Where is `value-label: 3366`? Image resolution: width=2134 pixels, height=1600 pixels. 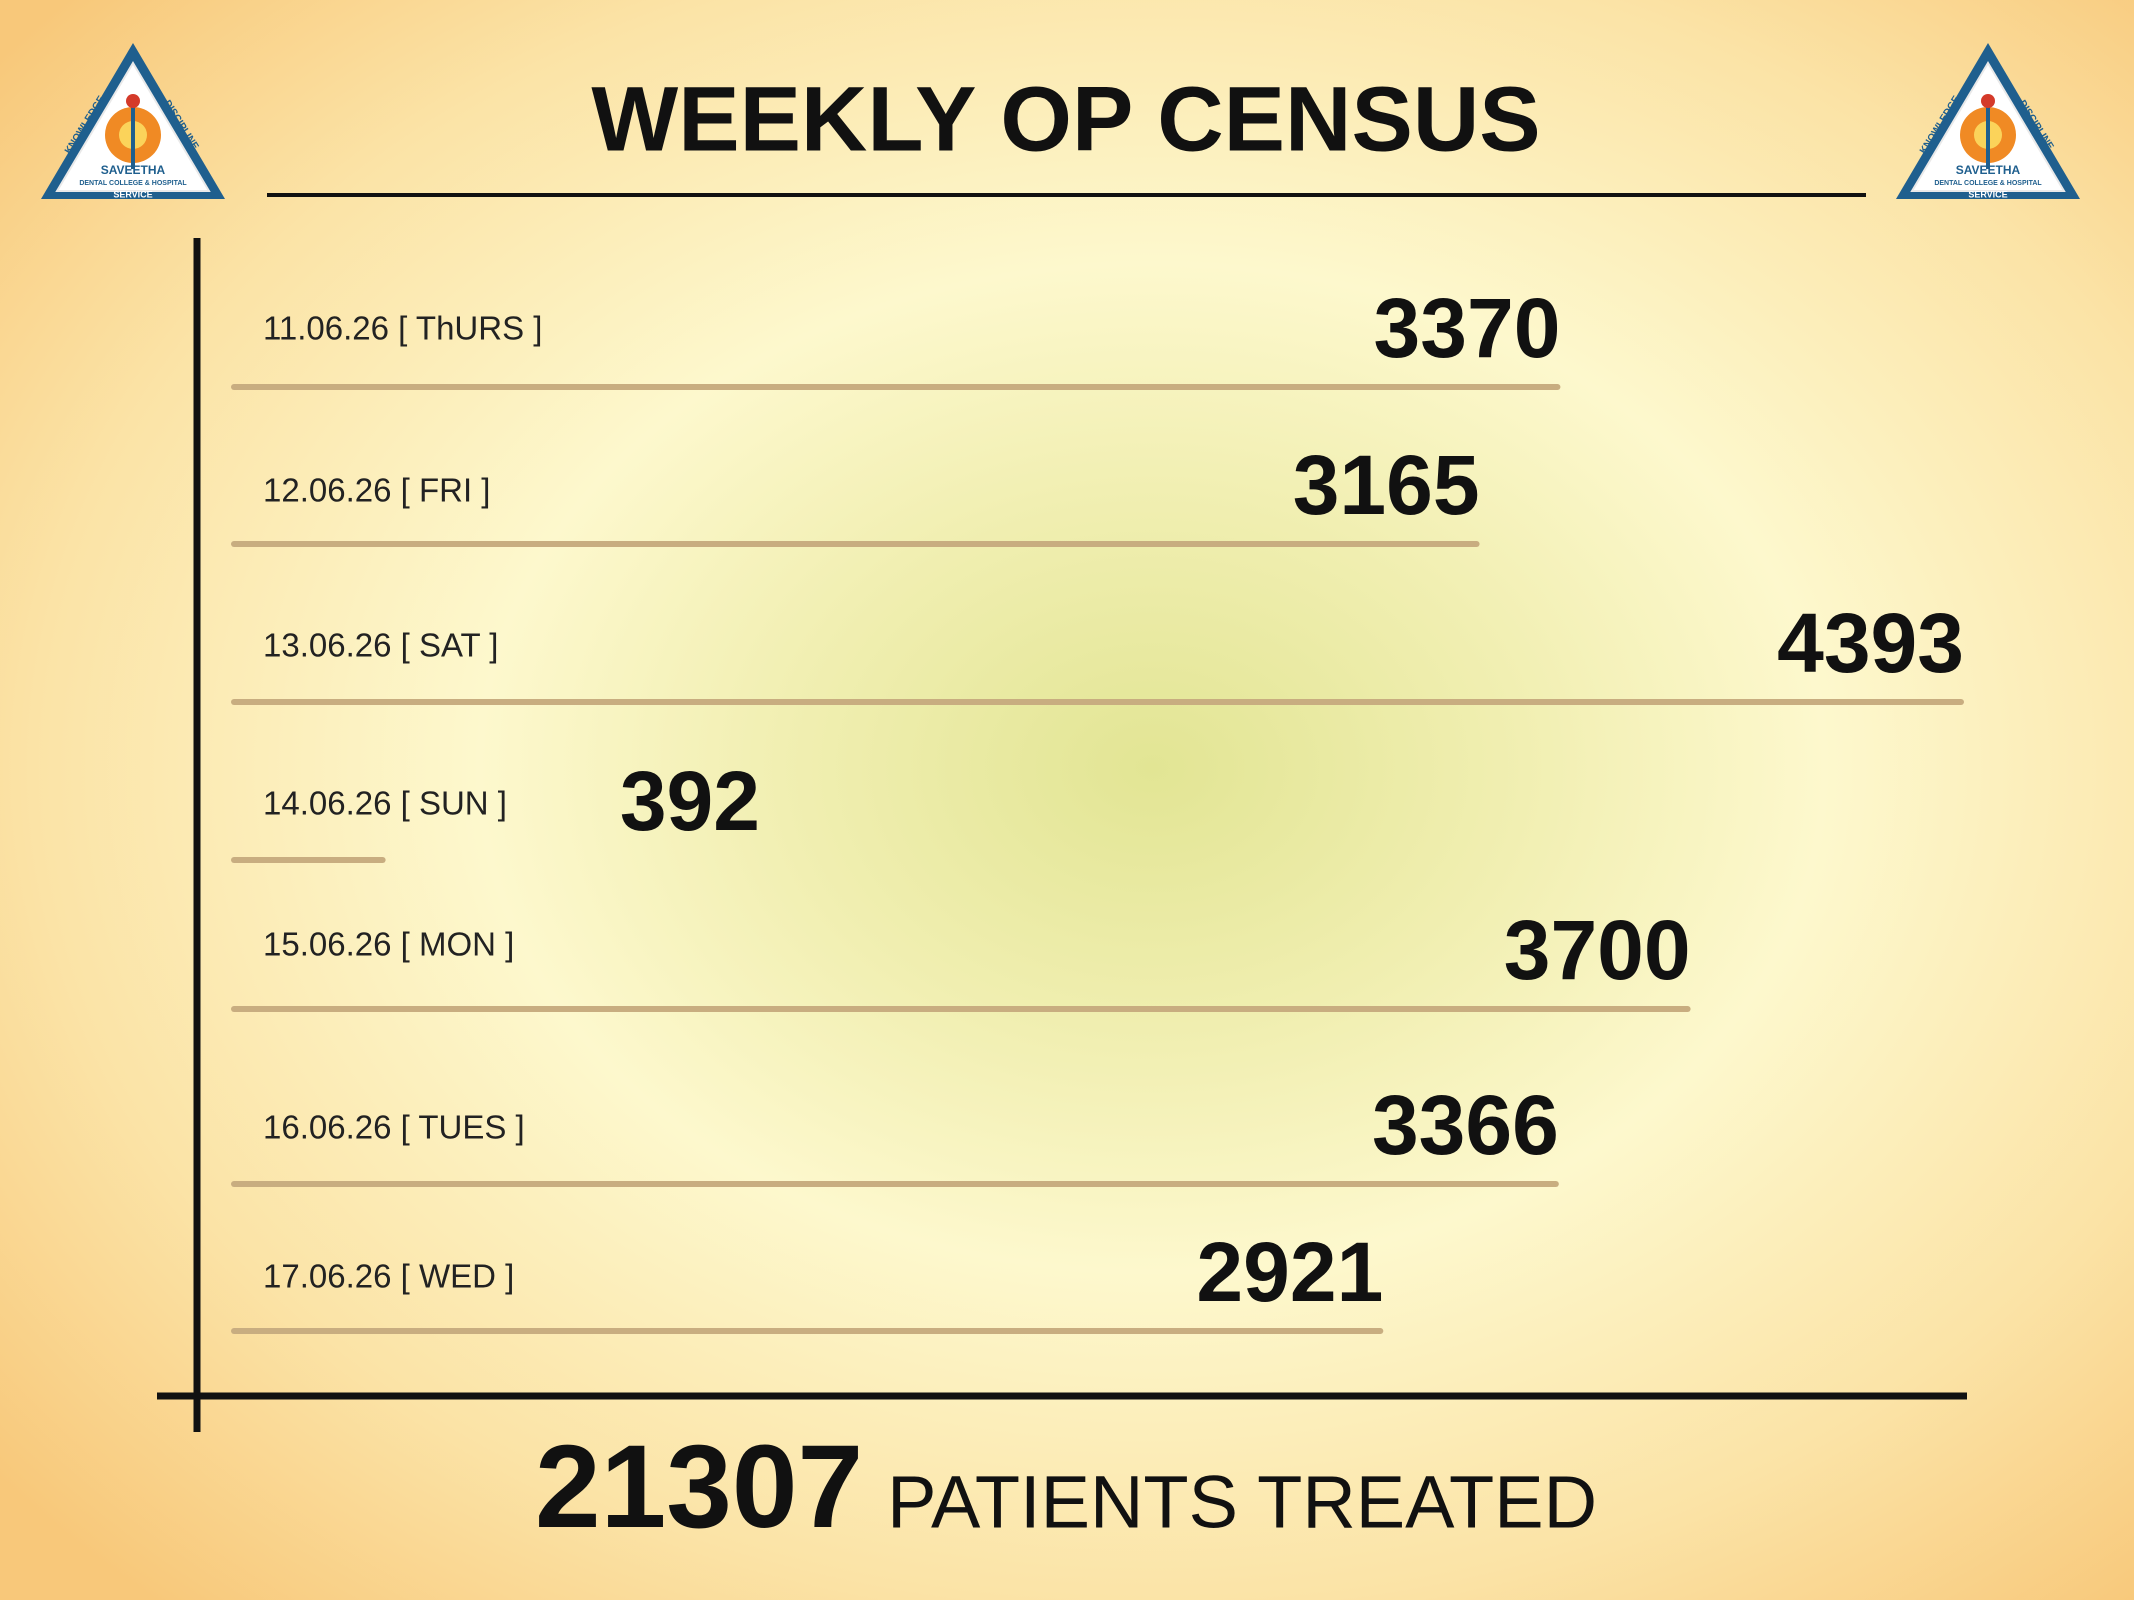 value-label: 3366 is located at coordinates (1465, 1125).